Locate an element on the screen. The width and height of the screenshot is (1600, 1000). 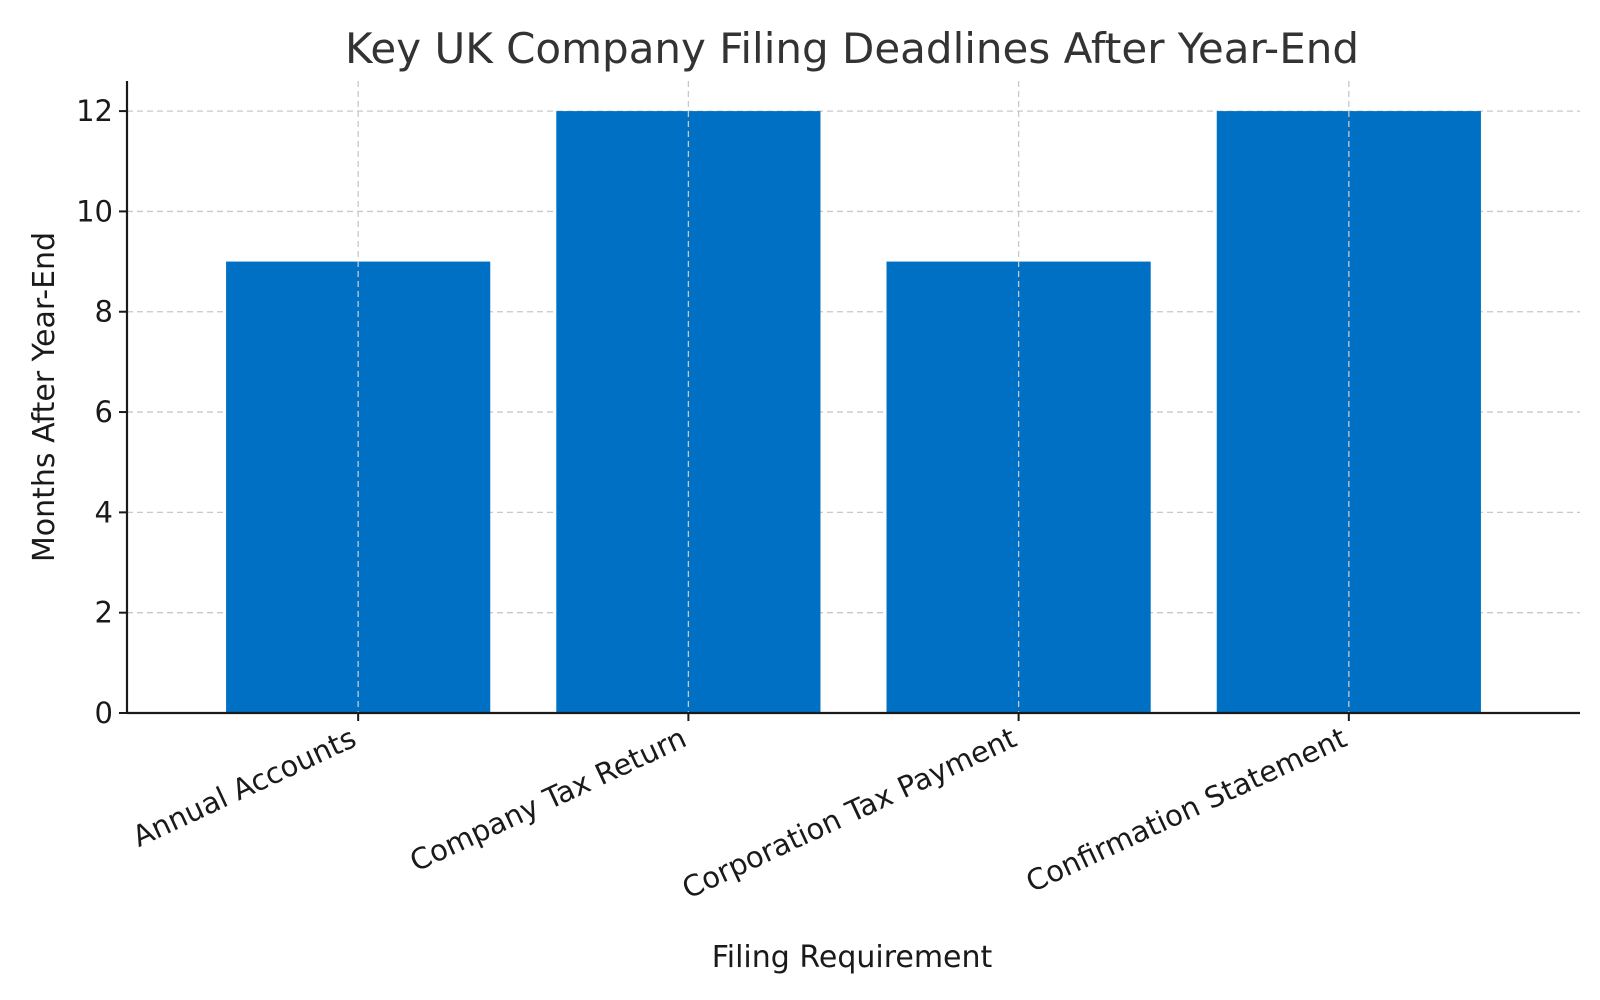
y-tick-label: 4 is located at coordinates (104, 512).